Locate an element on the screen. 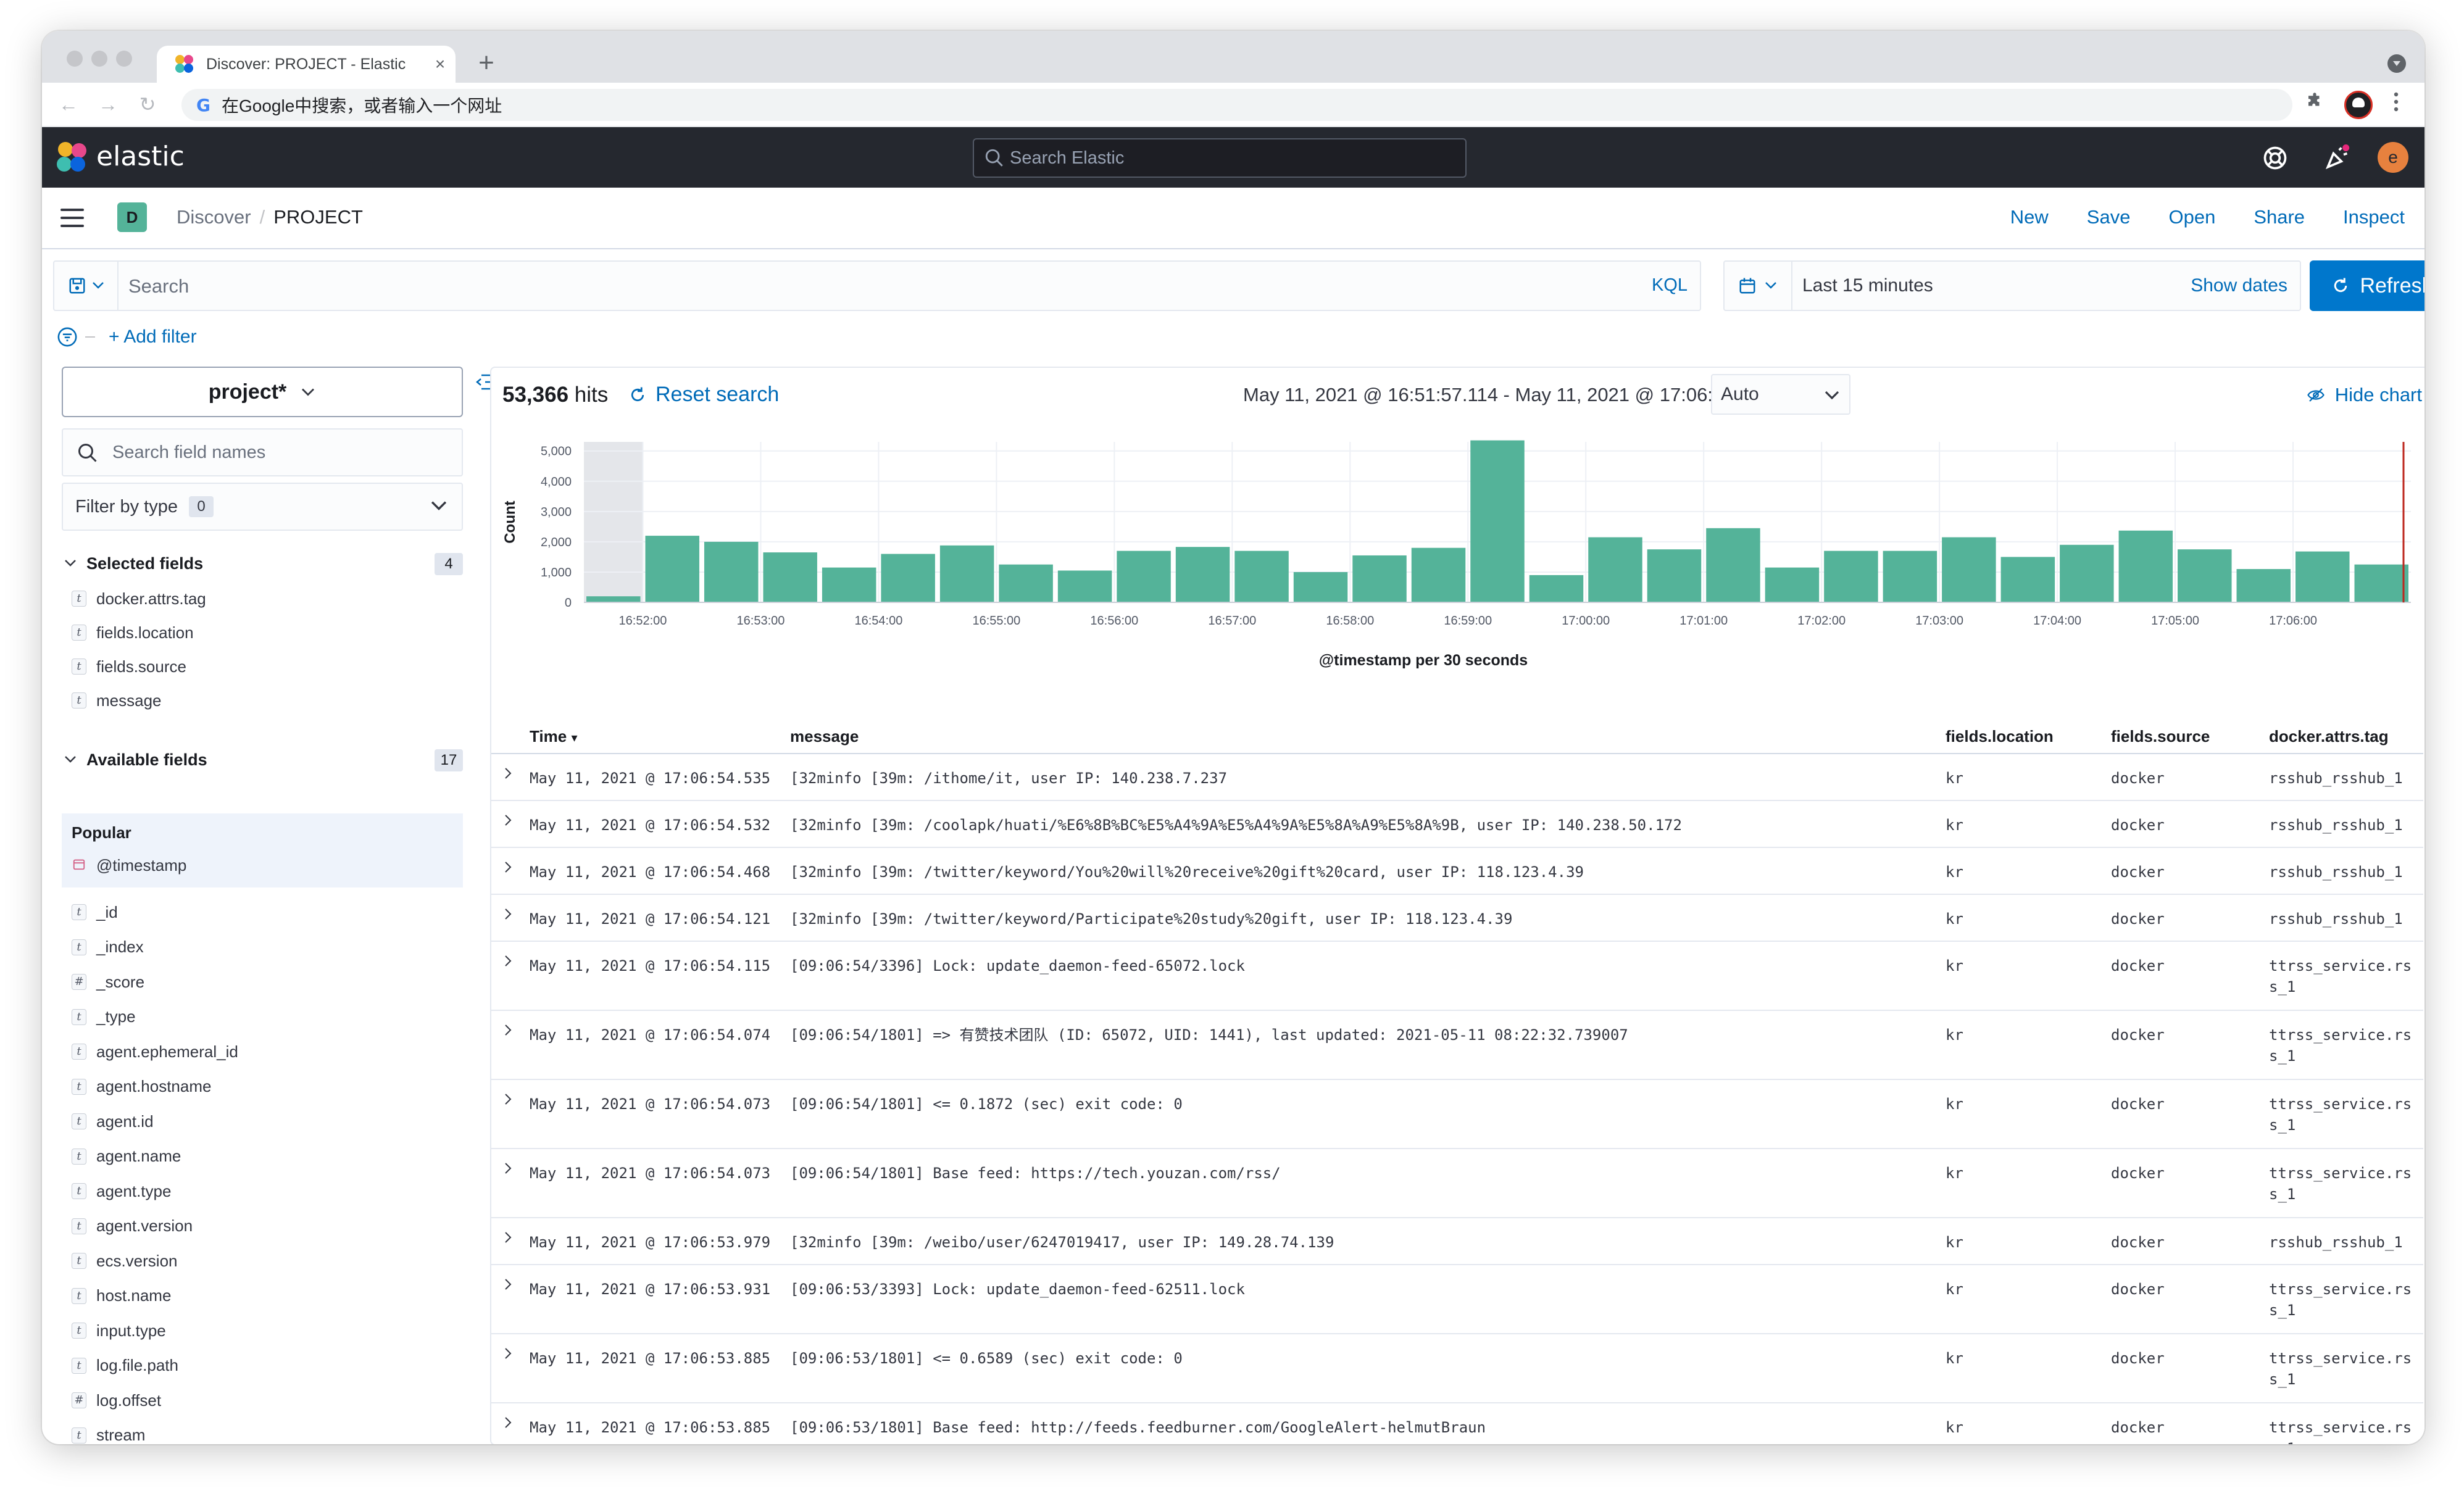  chrome-profile-avatar is located at coordinates (2358, 105).